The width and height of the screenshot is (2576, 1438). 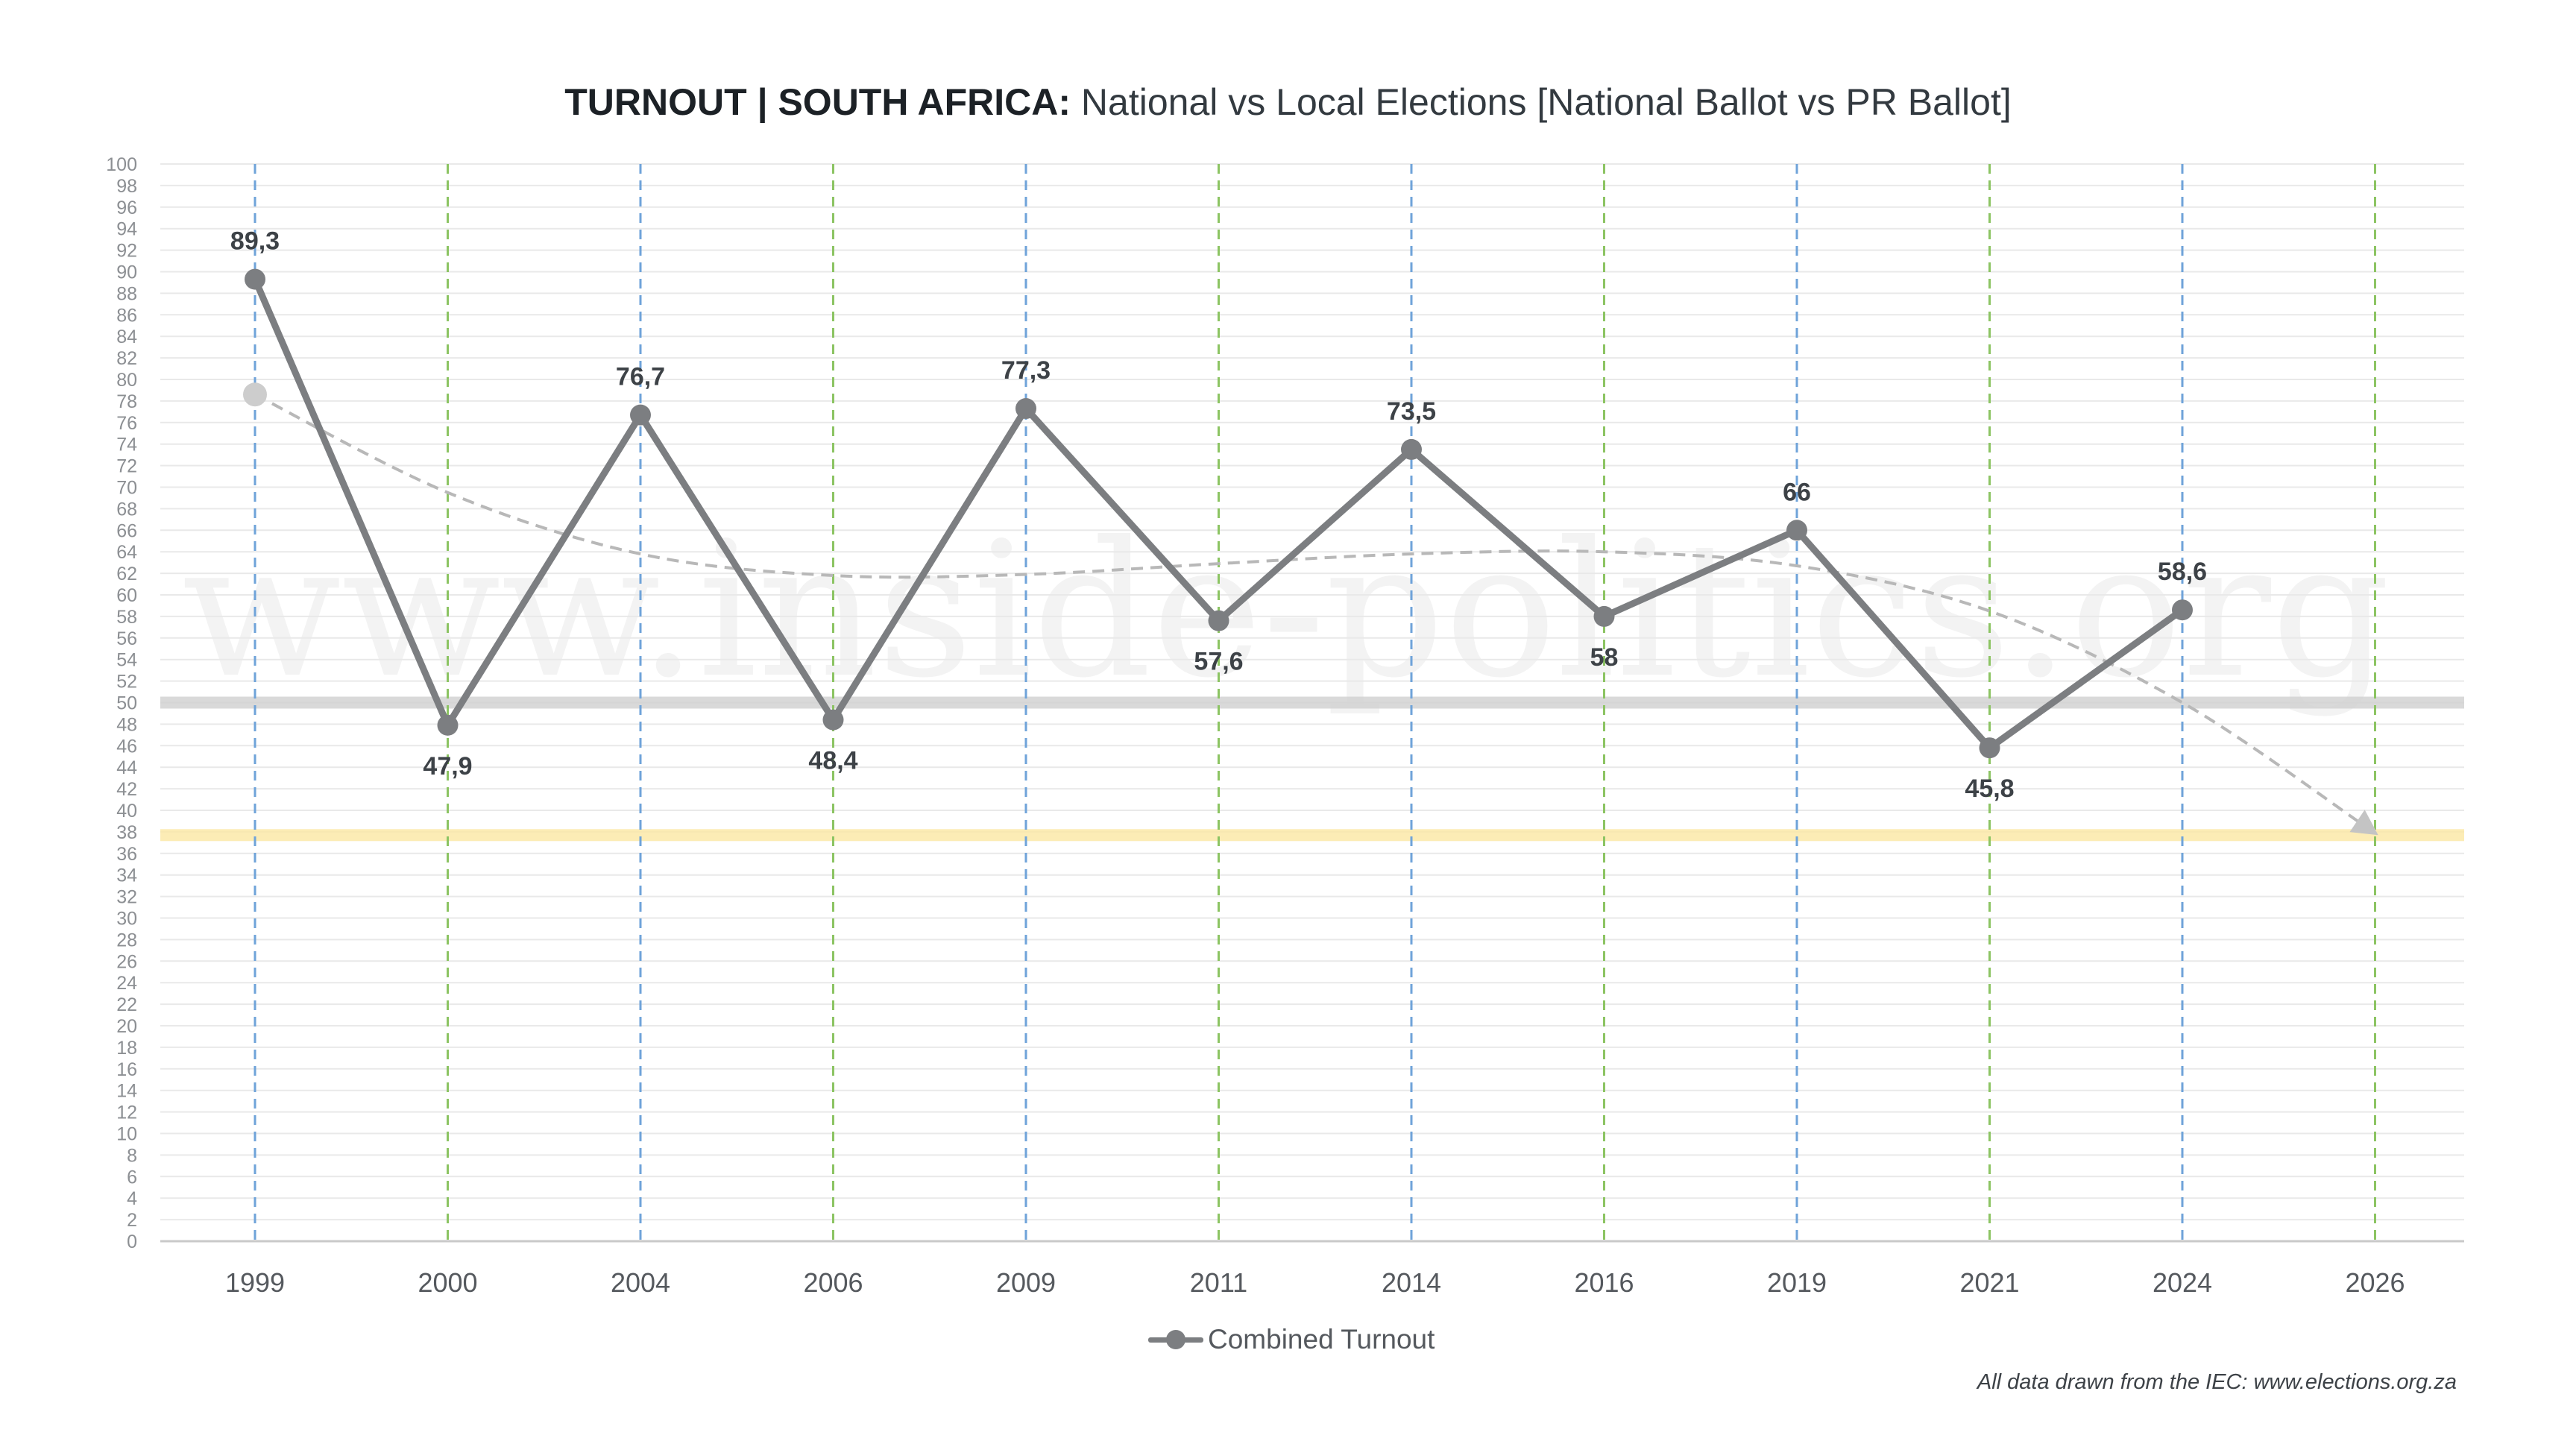 I want to click on data-point-2014, so click(x=1411, y=449).